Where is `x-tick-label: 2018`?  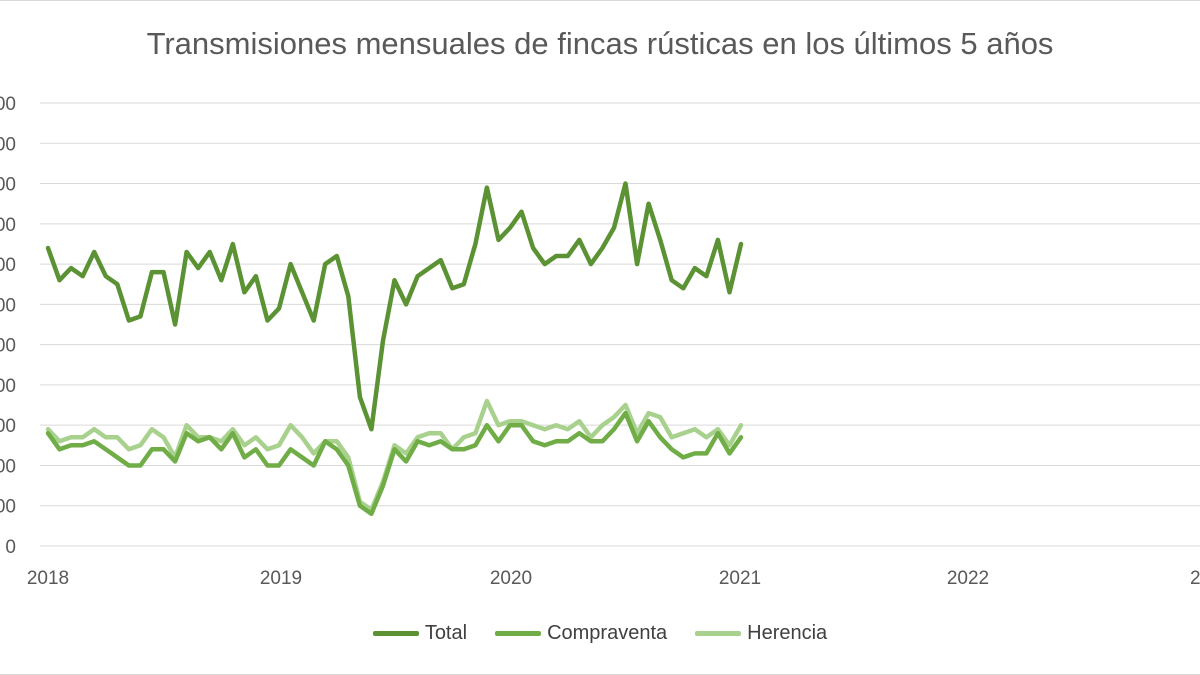
x-tick-label: 2018 is located at coordinates (48, 578).